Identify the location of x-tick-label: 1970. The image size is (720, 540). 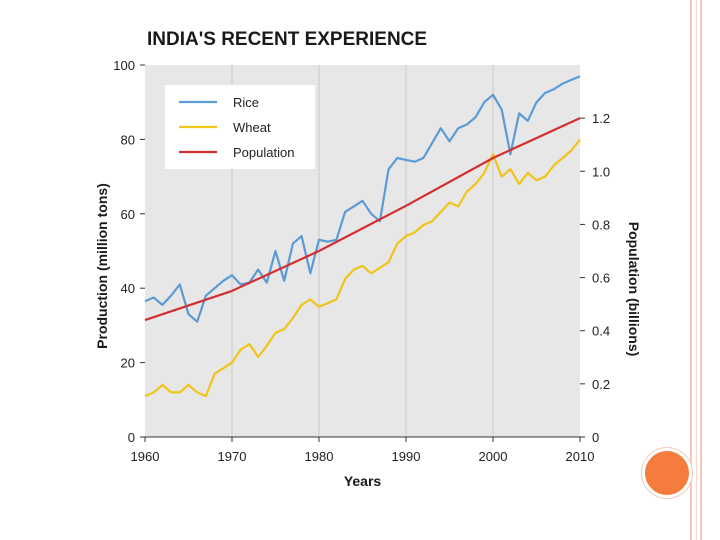
(232, 456).